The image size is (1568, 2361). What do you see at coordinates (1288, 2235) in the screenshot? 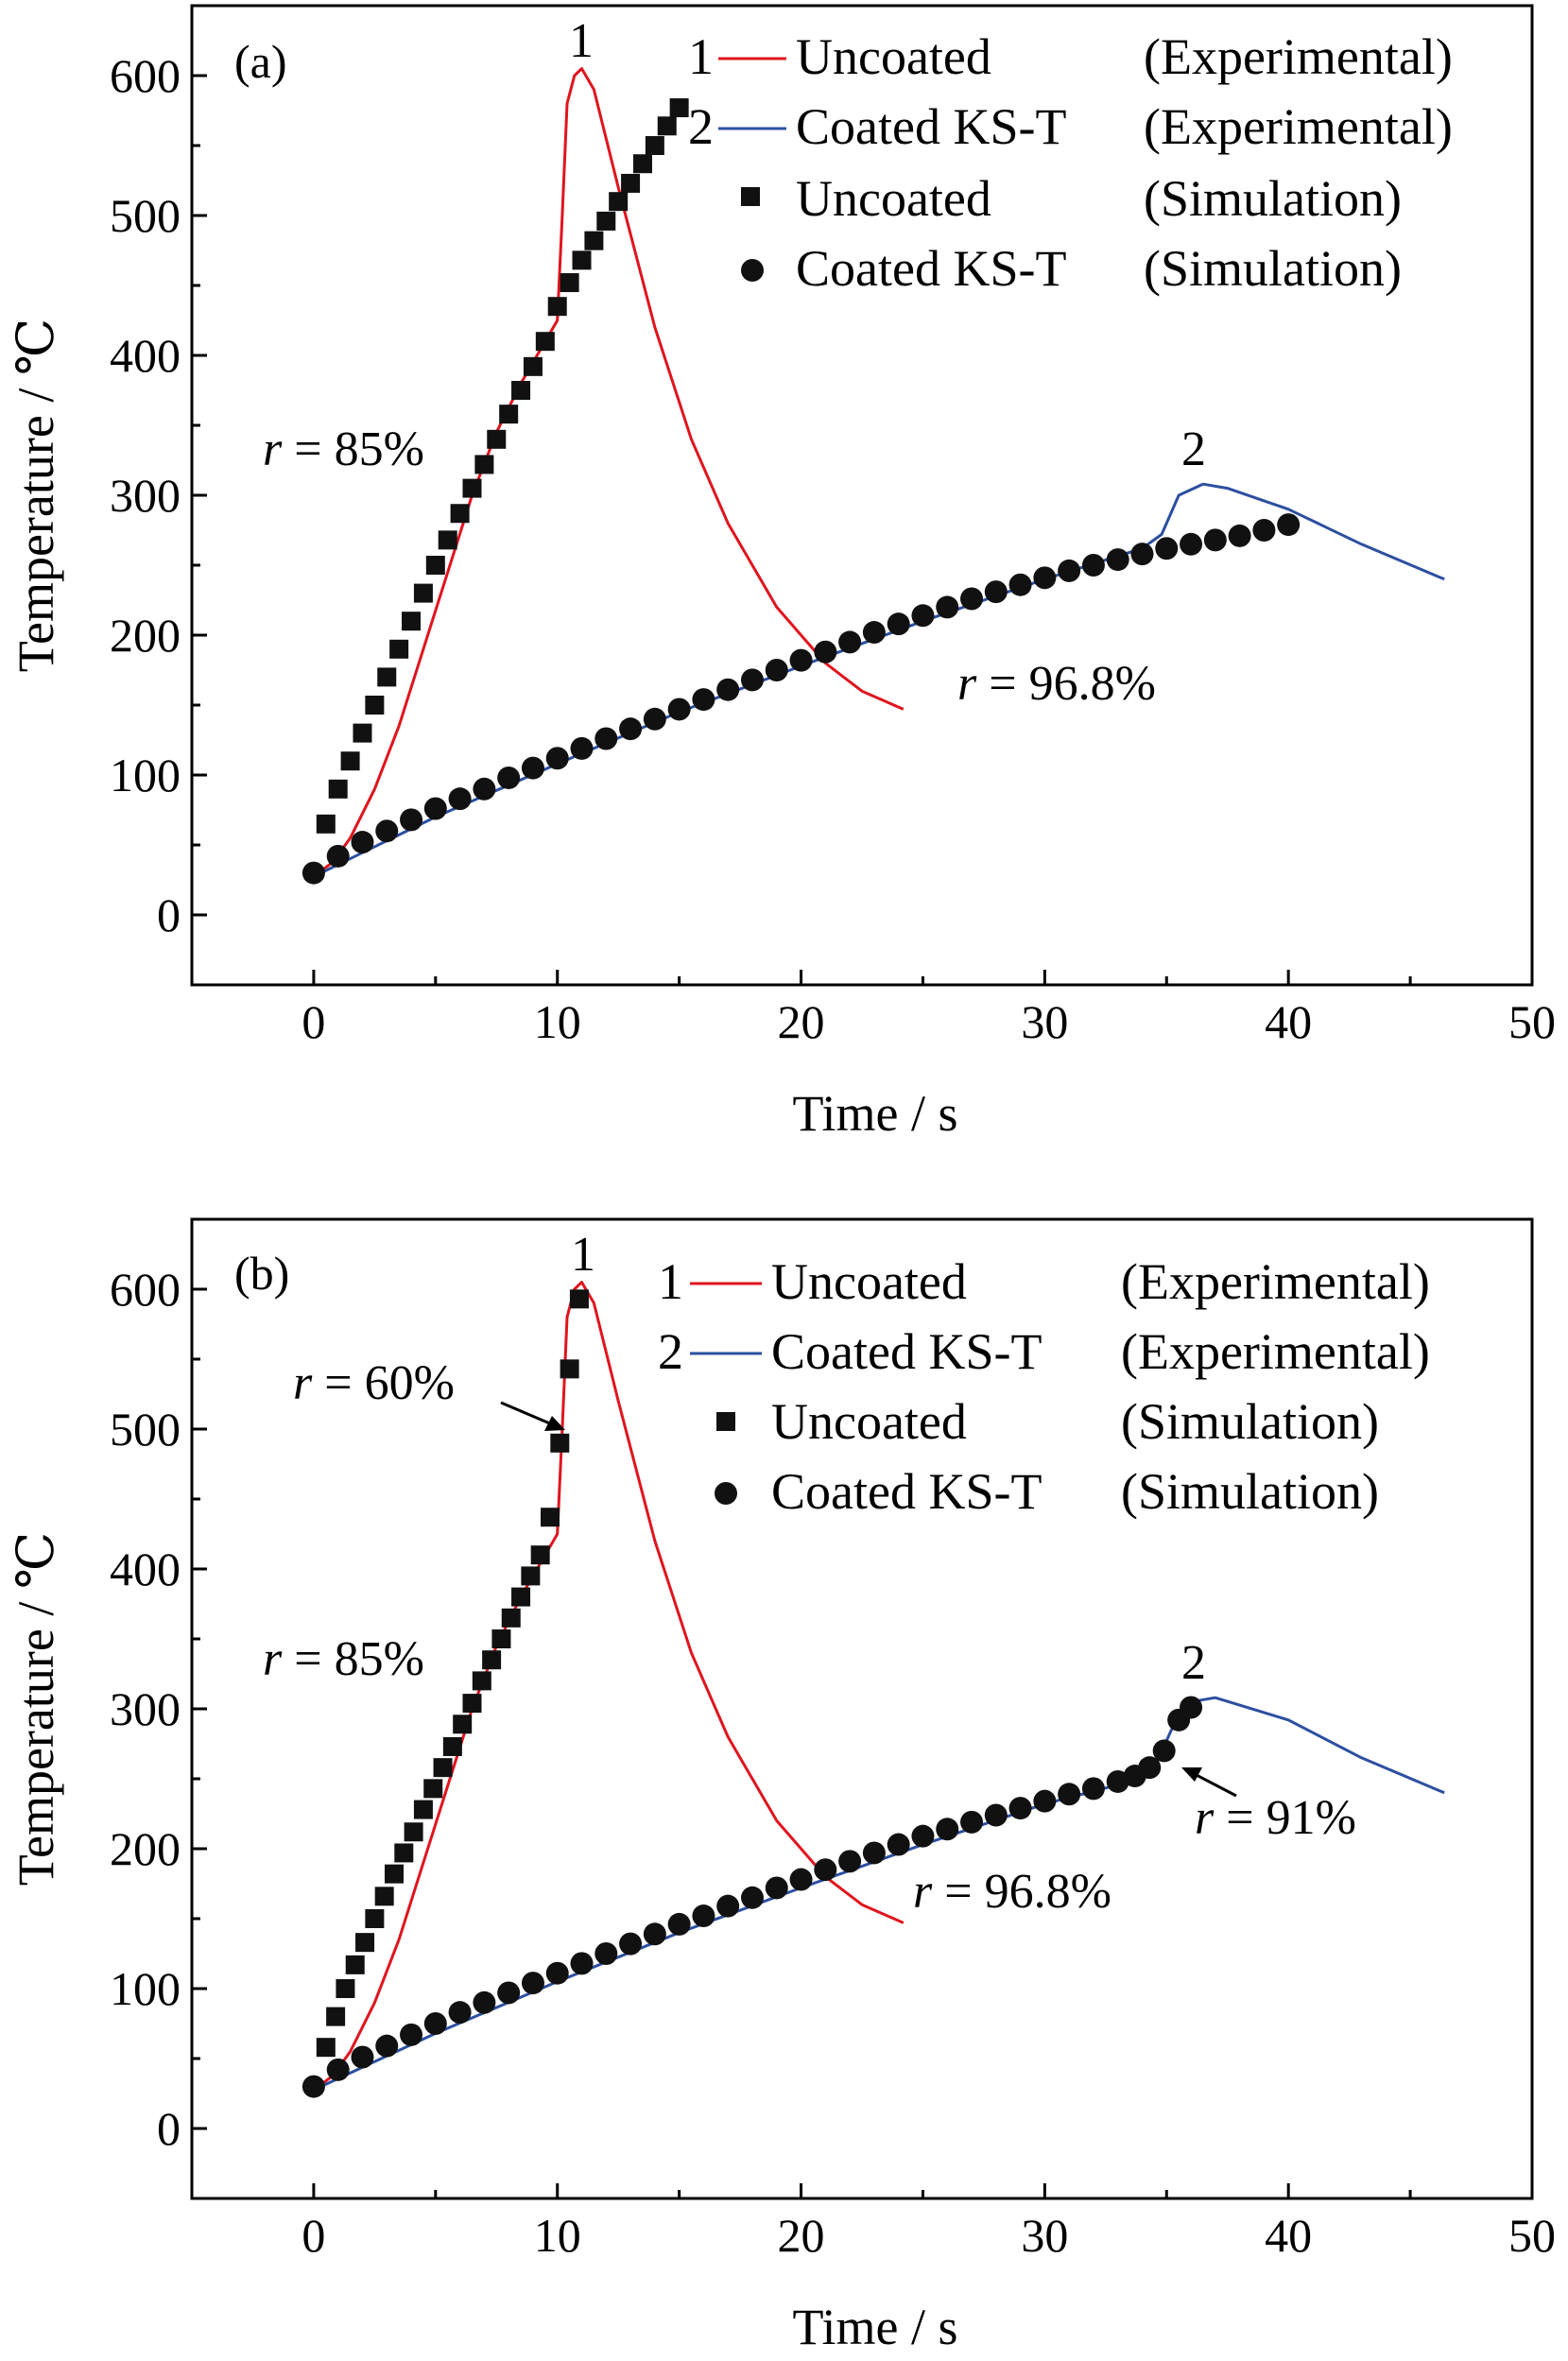
I see `x-tick-label: 40` at bounding box center [1288, 2235].